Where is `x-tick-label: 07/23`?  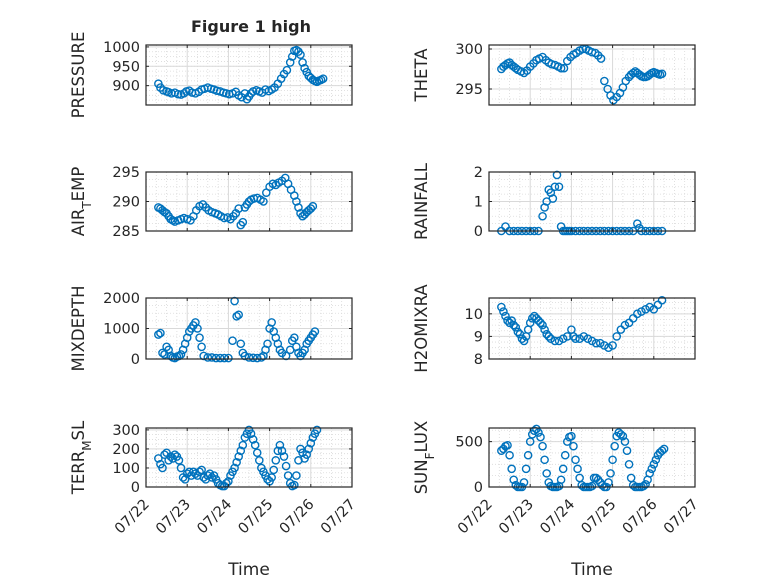
x-tick-label: 07/23 is located at coordinates (173, 517).